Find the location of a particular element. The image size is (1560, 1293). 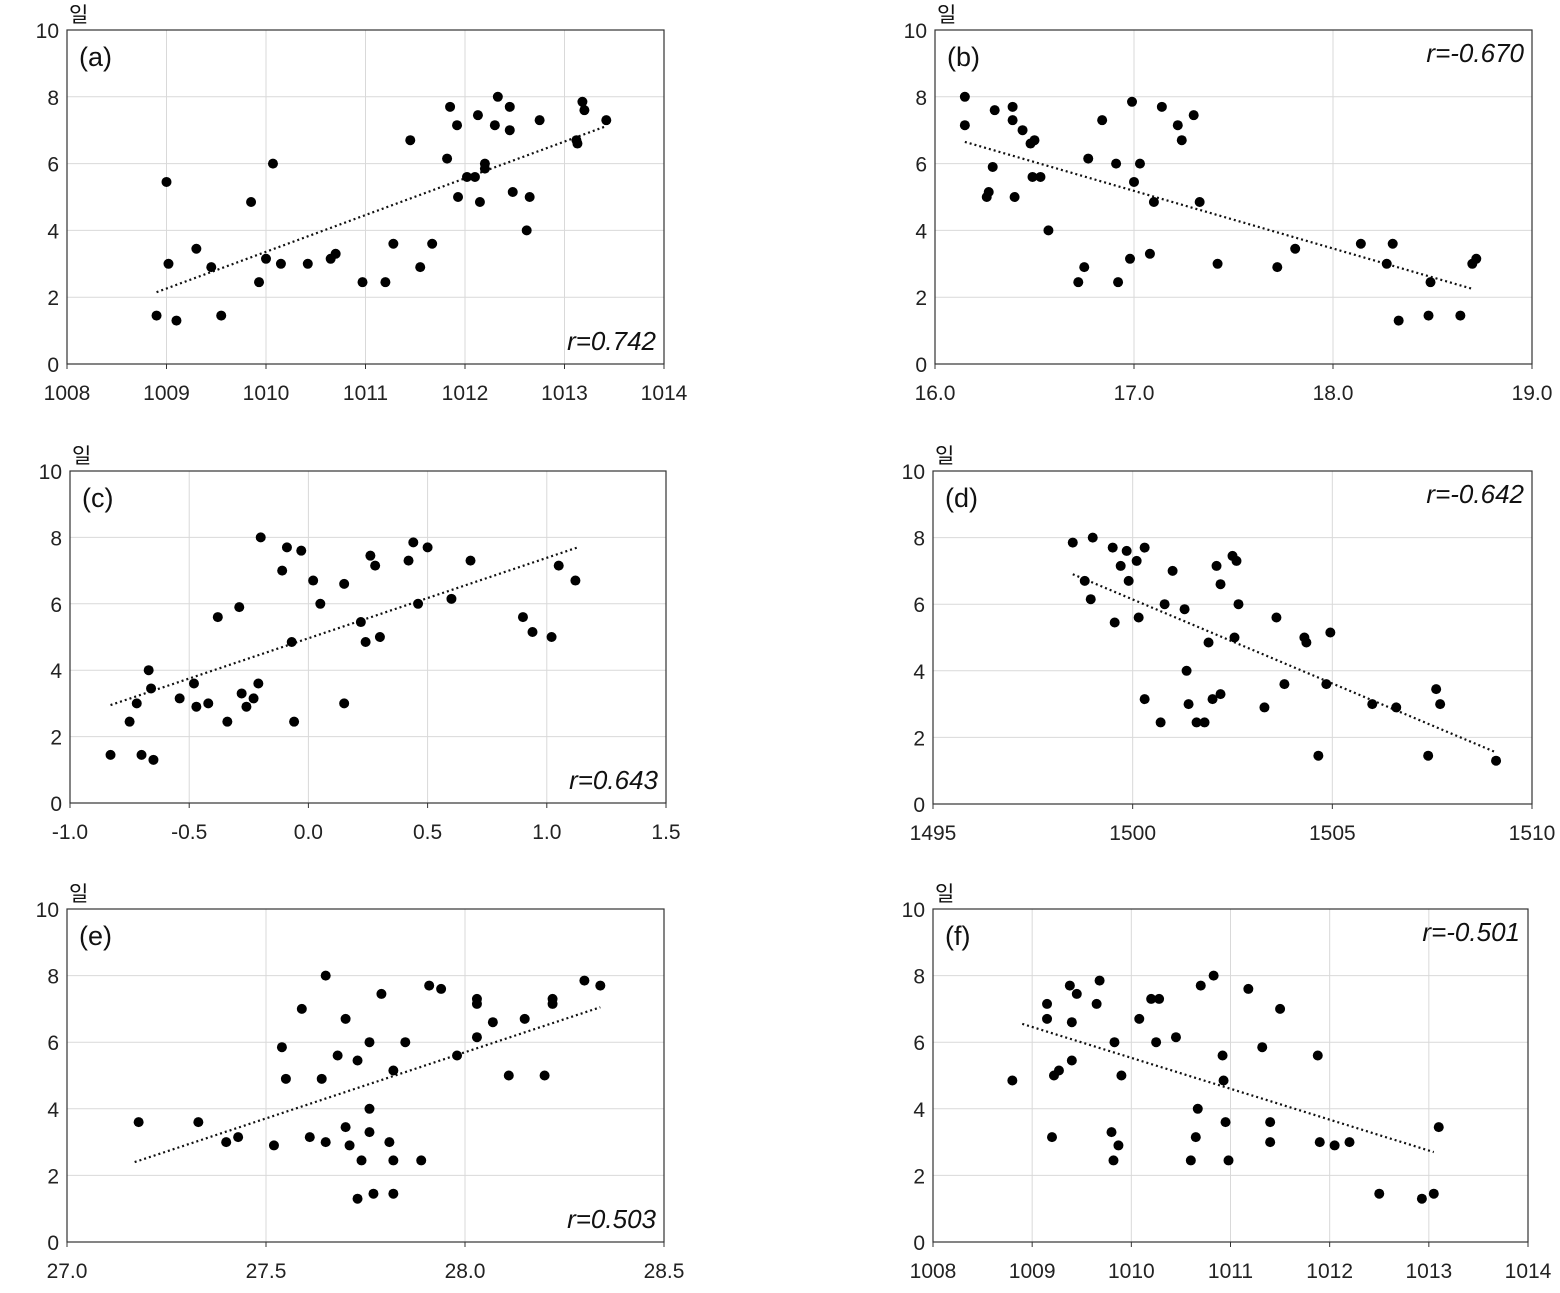

x-tick-label: 1012 is located at coordinates (465, 393).